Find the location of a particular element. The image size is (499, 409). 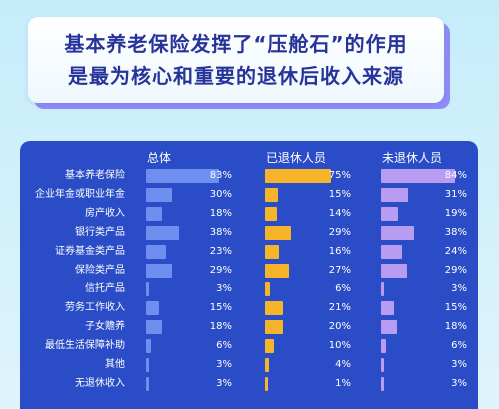

data-label: 84% is located at coordinates (455, 175).